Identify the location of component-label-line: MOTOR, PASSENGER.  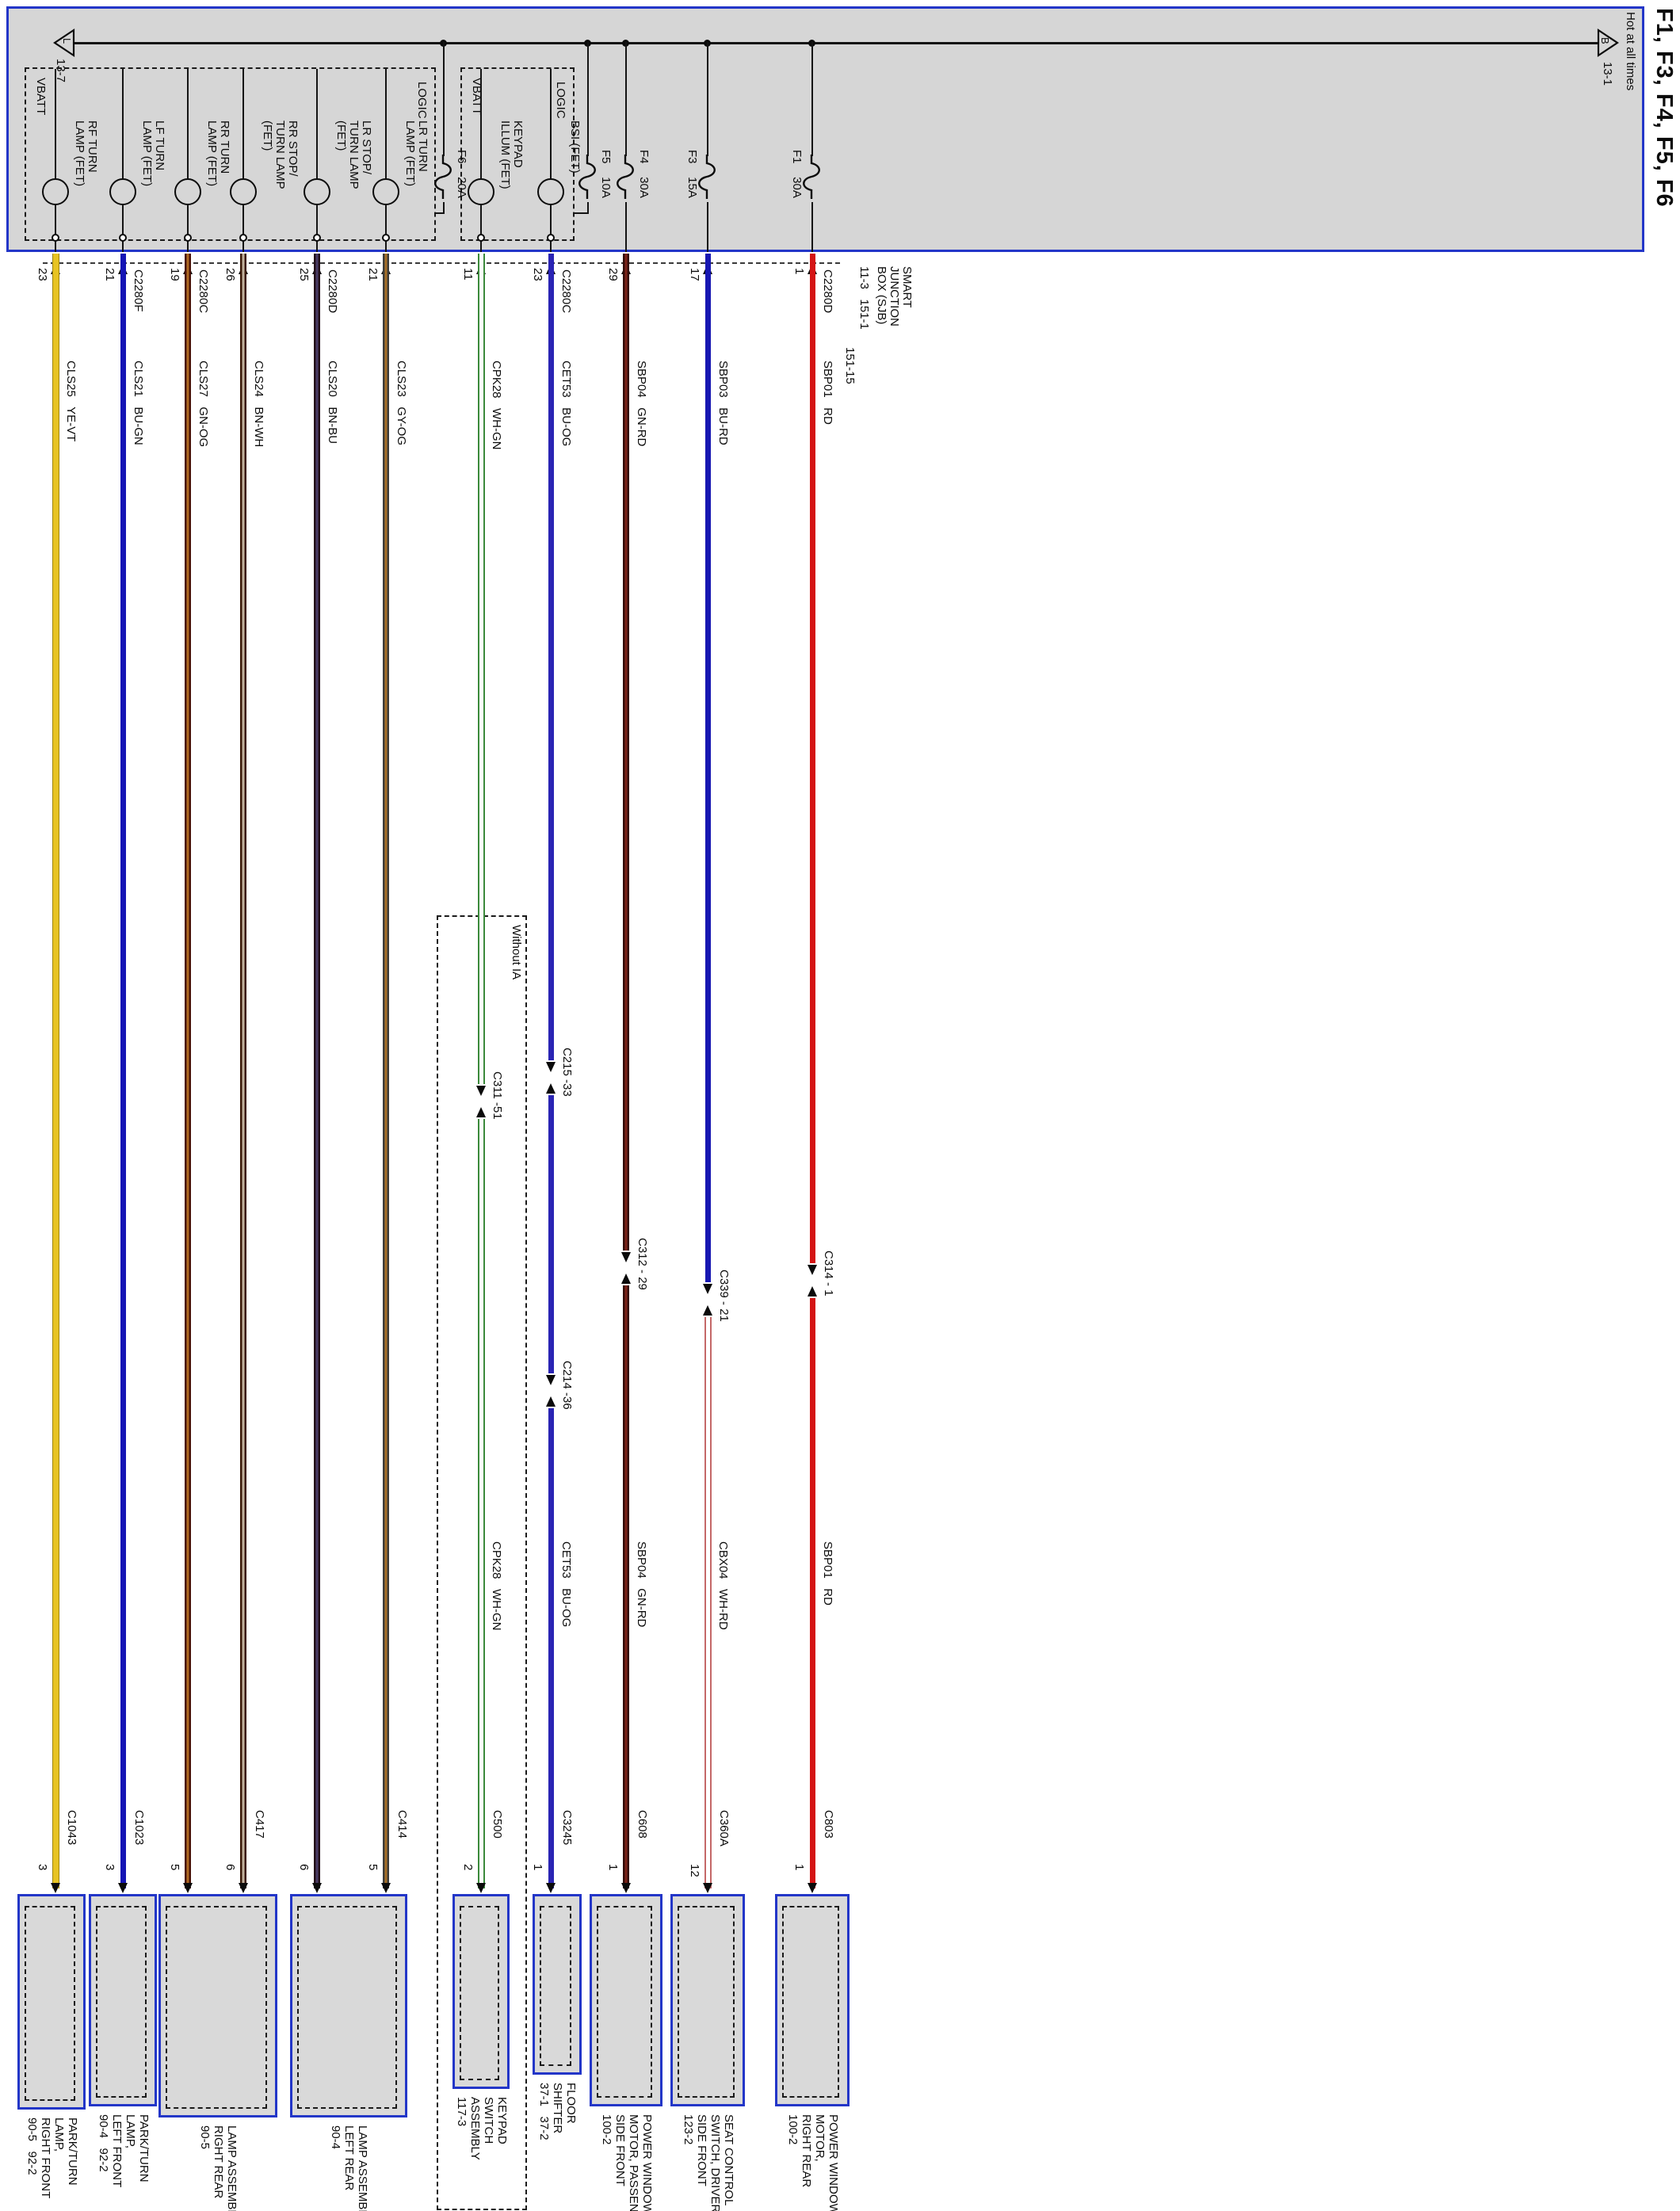
(633, 2162).